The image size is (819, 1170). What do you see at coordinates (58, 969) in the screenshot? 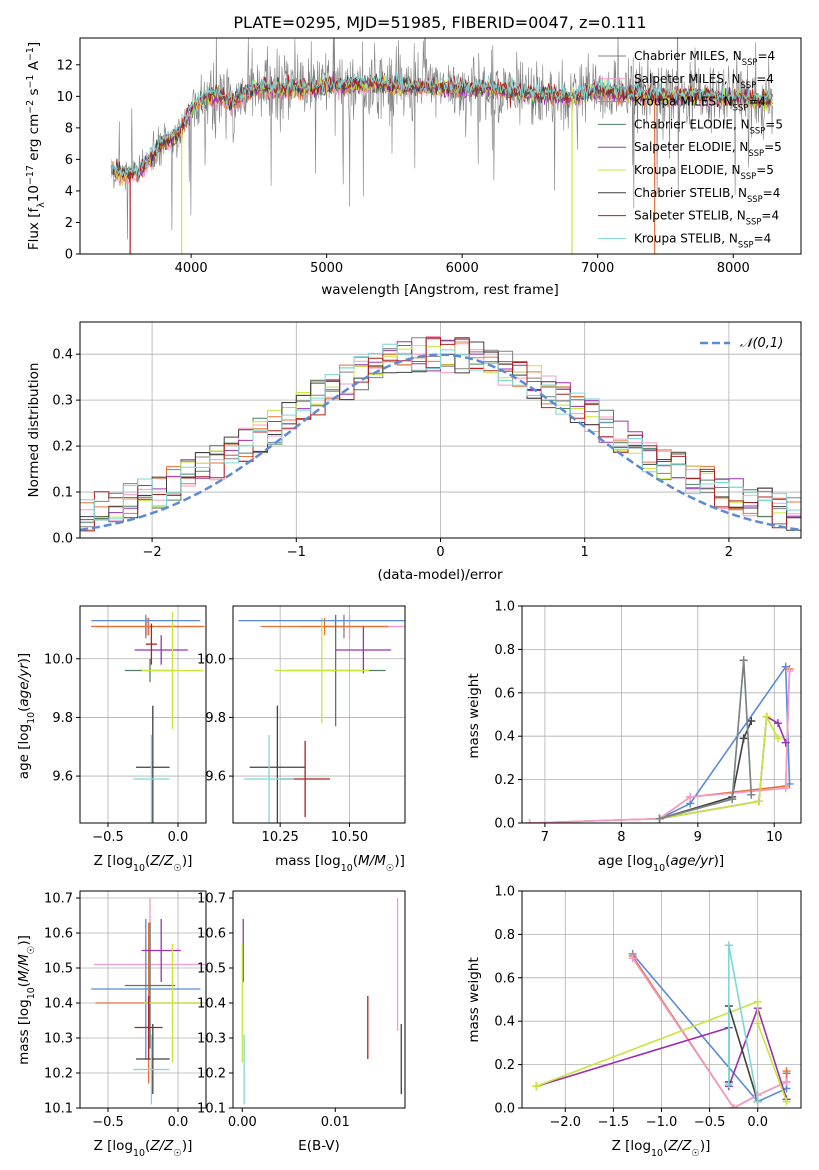
I see `y-tick-label: 10.5` at bounding box center [58, 969].